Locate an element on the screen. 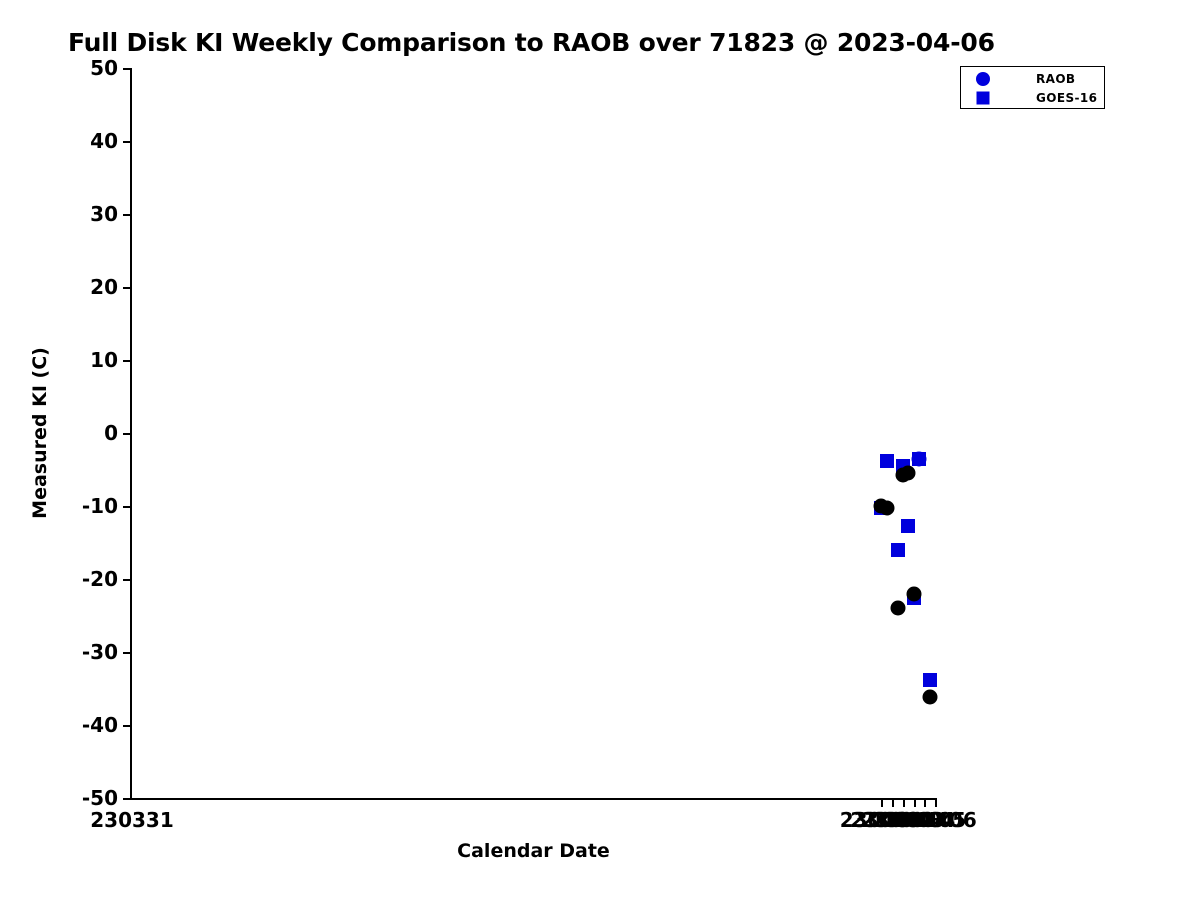 The image size is (1200, 900). y-axis-tick-label: -40 is located at coordinates (99, 725).